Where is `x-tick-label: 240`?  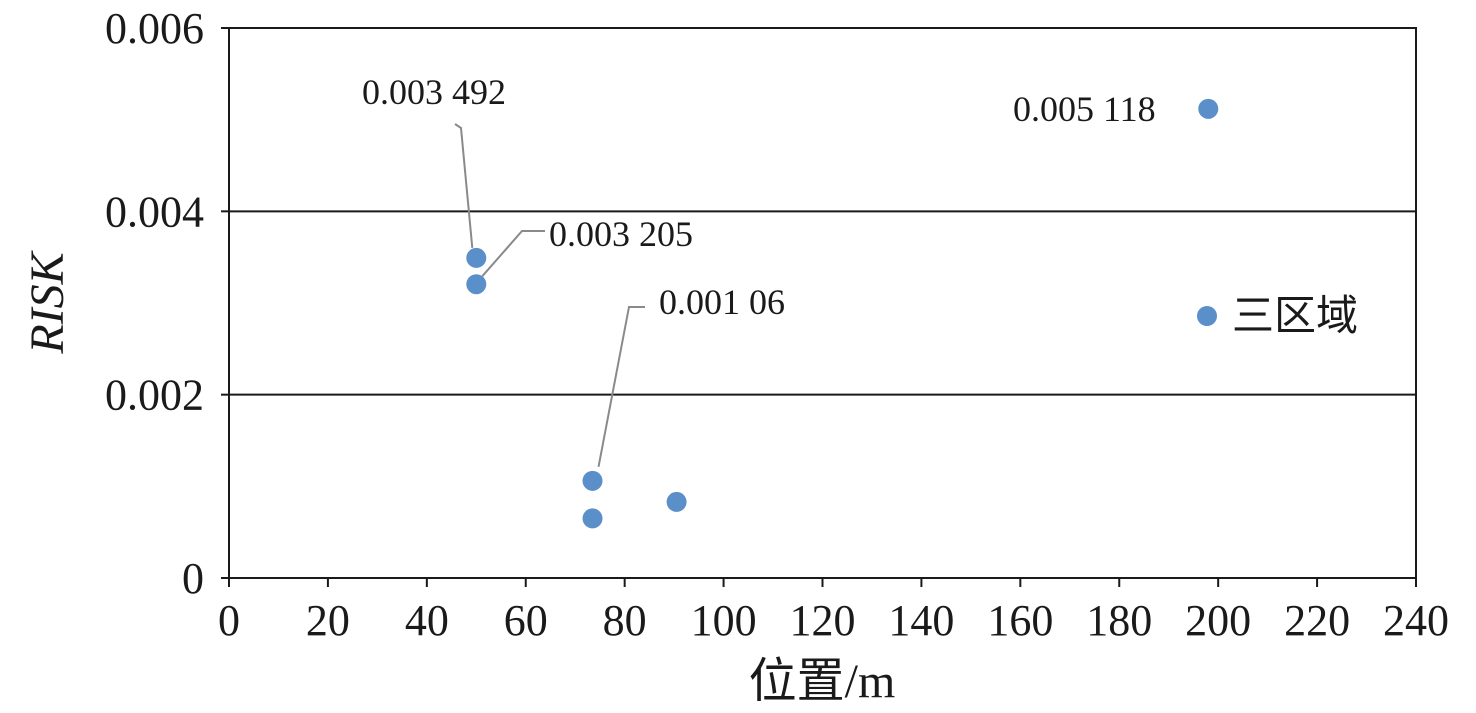 x-tick-label: 240 is located at coordinates (1416, 620).